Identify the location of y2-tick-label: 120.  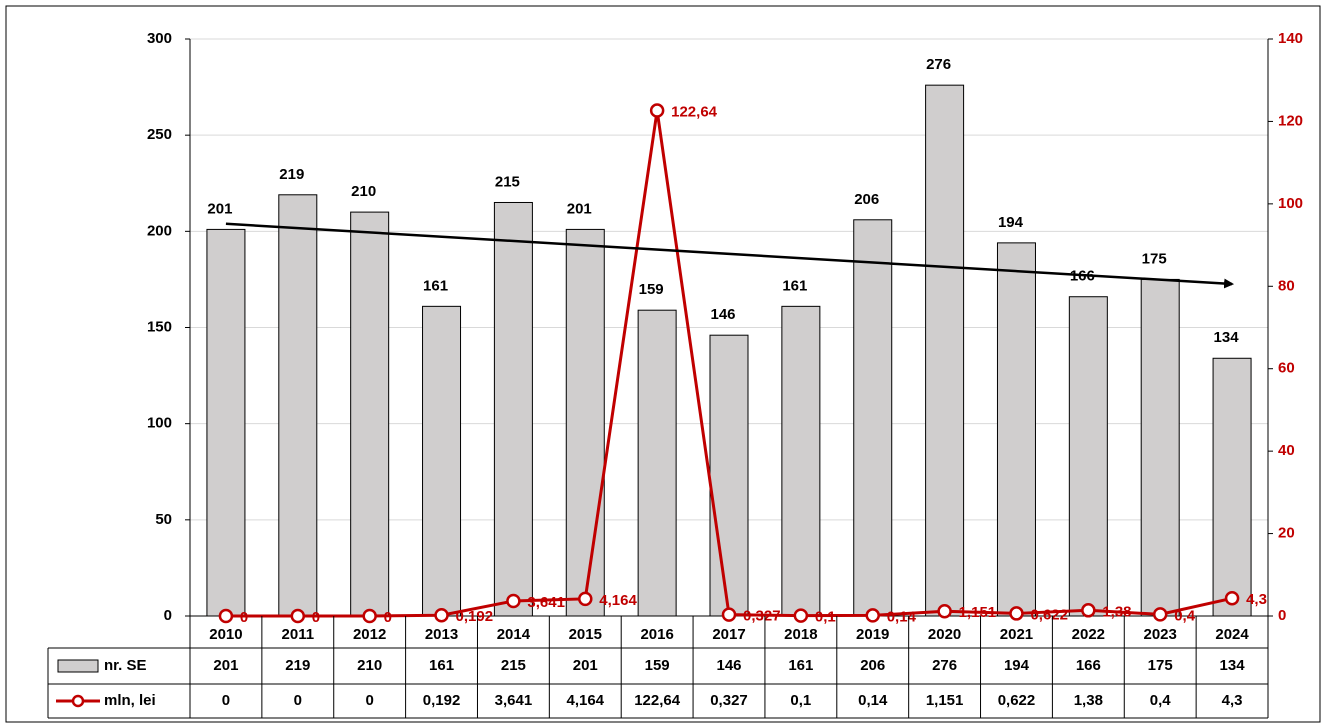
(1290, 120).